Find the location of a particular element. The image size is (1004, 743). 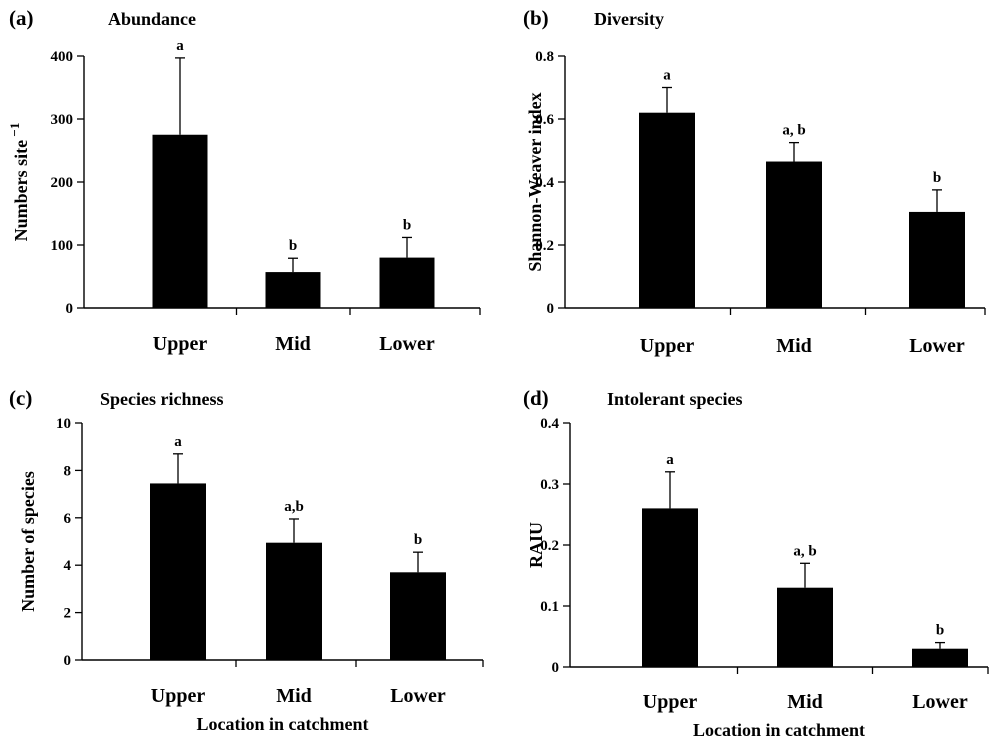

y-axis-label: RAIU is located at coordinates (536, 545).